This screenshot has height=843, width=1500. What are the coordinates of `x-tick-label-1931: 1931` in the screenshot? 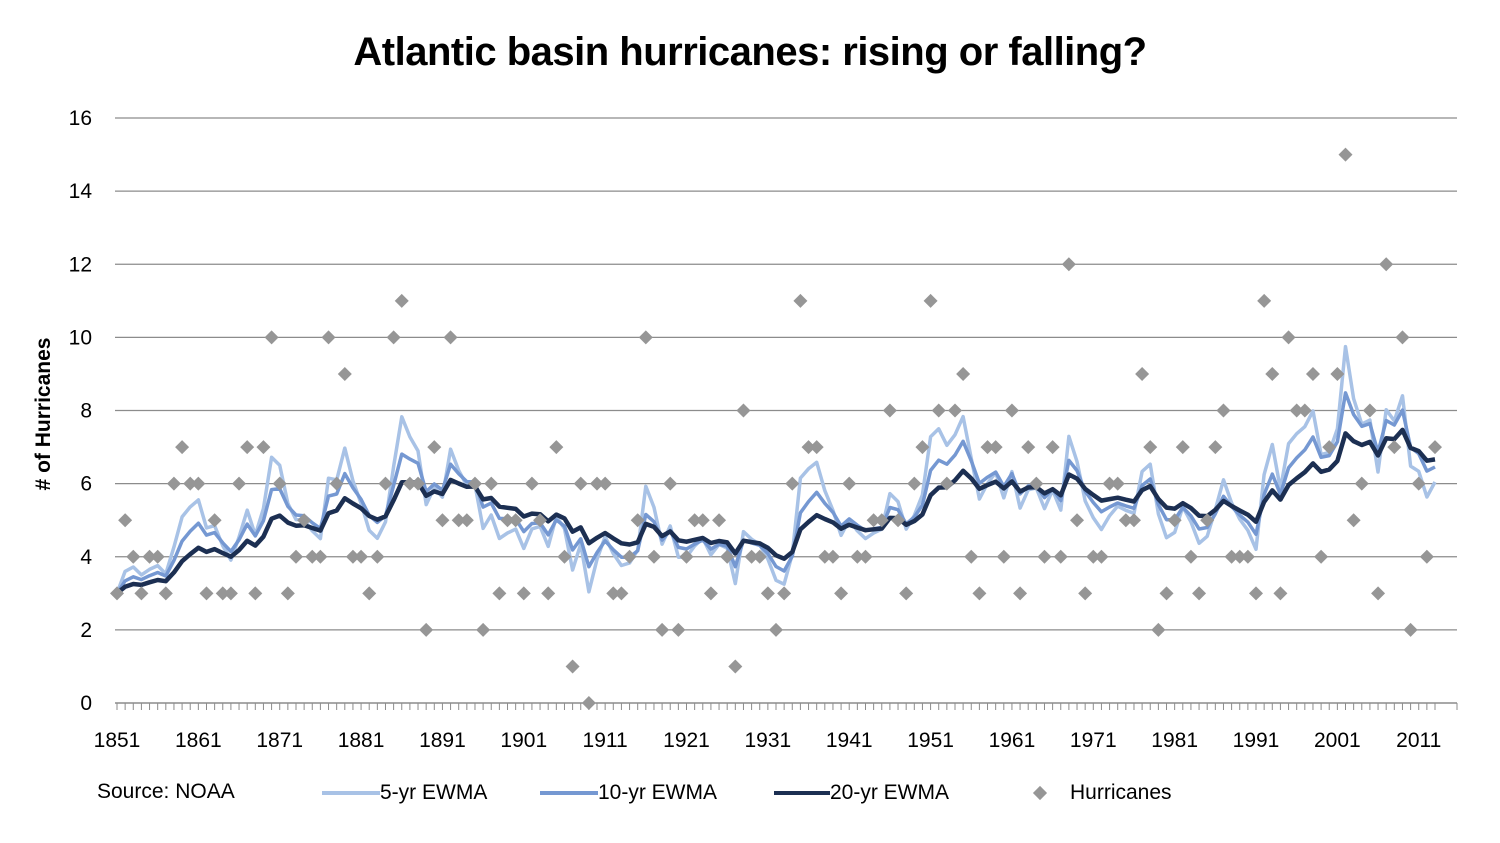 It's located at (768, 740).